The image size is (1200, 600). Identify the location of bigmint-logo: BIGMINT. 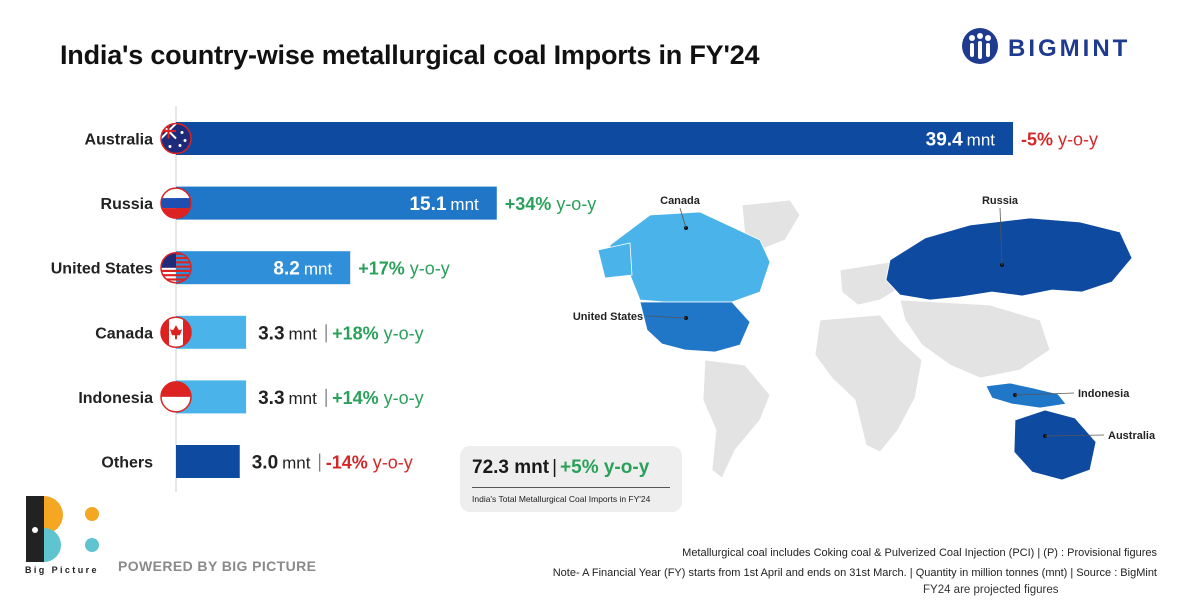
(1060, 46).